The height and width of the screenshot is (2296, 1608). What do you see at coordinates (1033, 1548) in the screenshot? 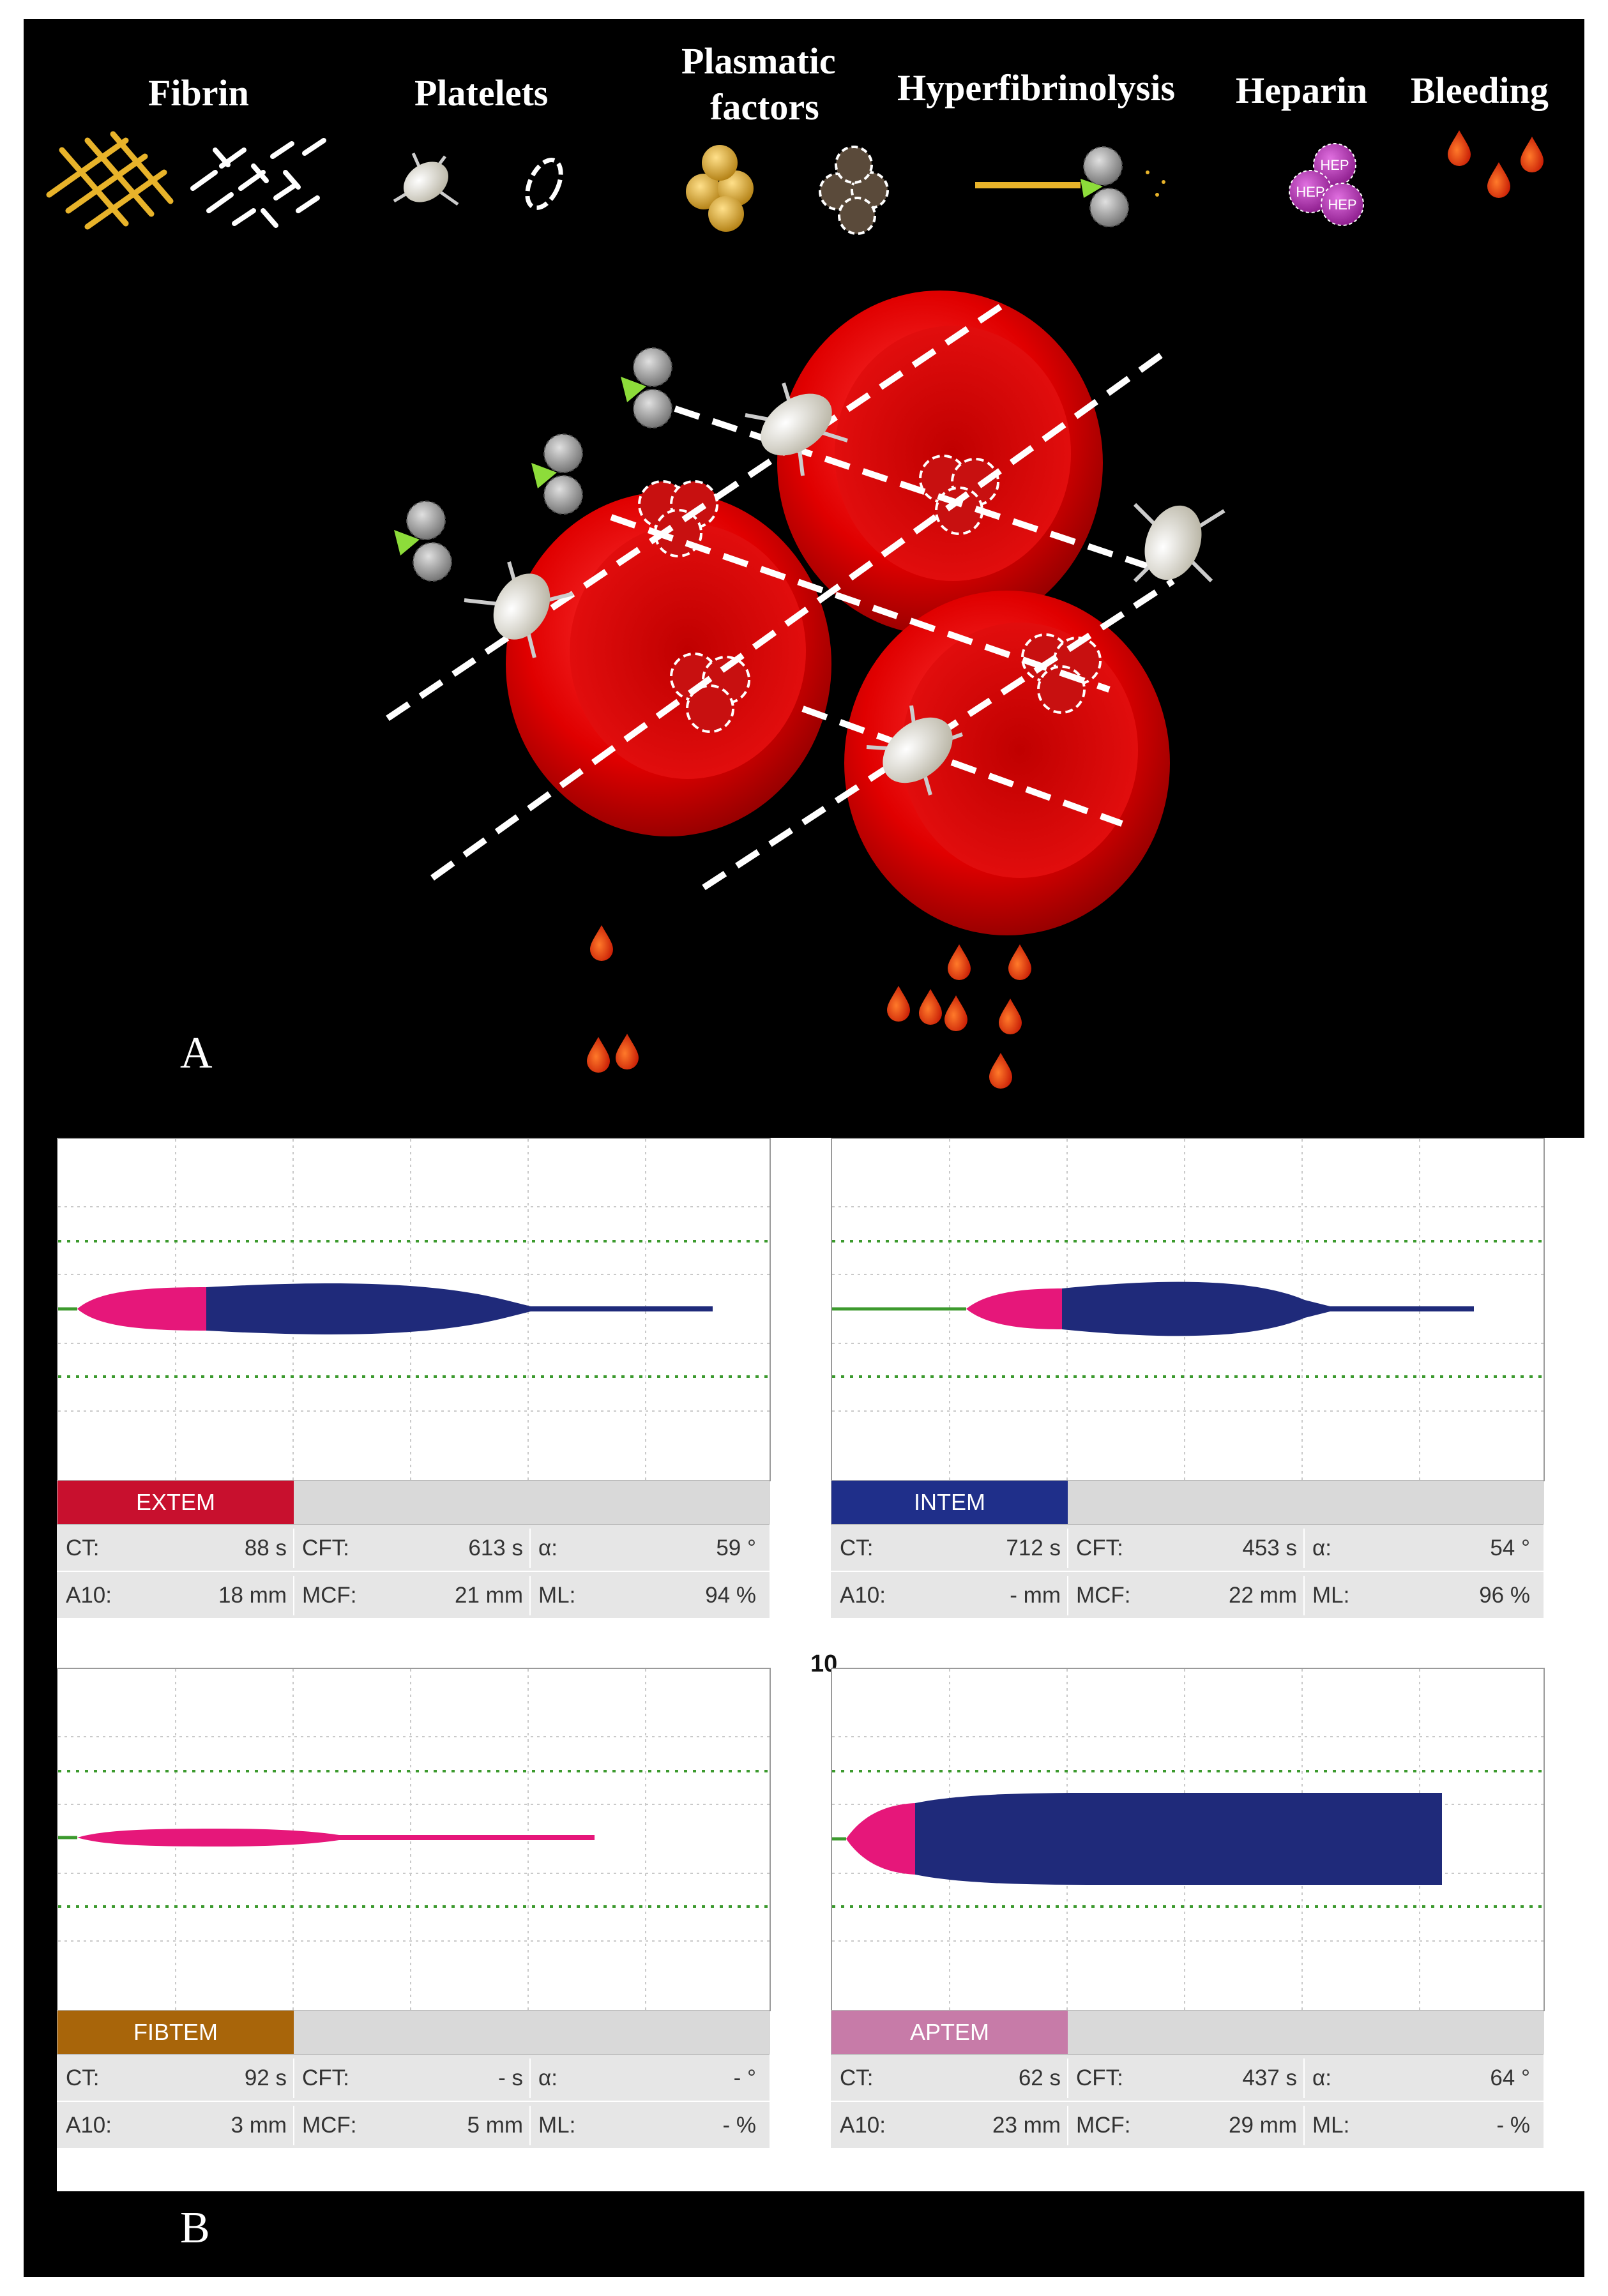
I see `ct-value: 712 s` at bounding box center [1033, 1548].